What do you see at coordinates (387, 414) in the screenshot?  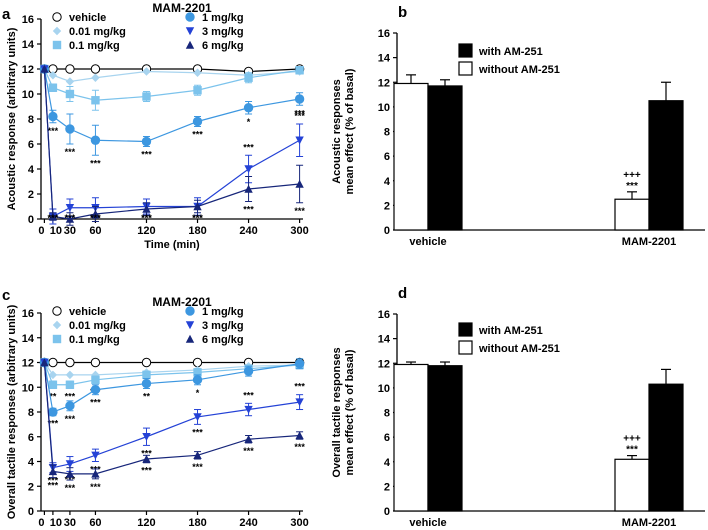 I see `panel-d-y-tick-label: 8` at bounding box center [387, 414].